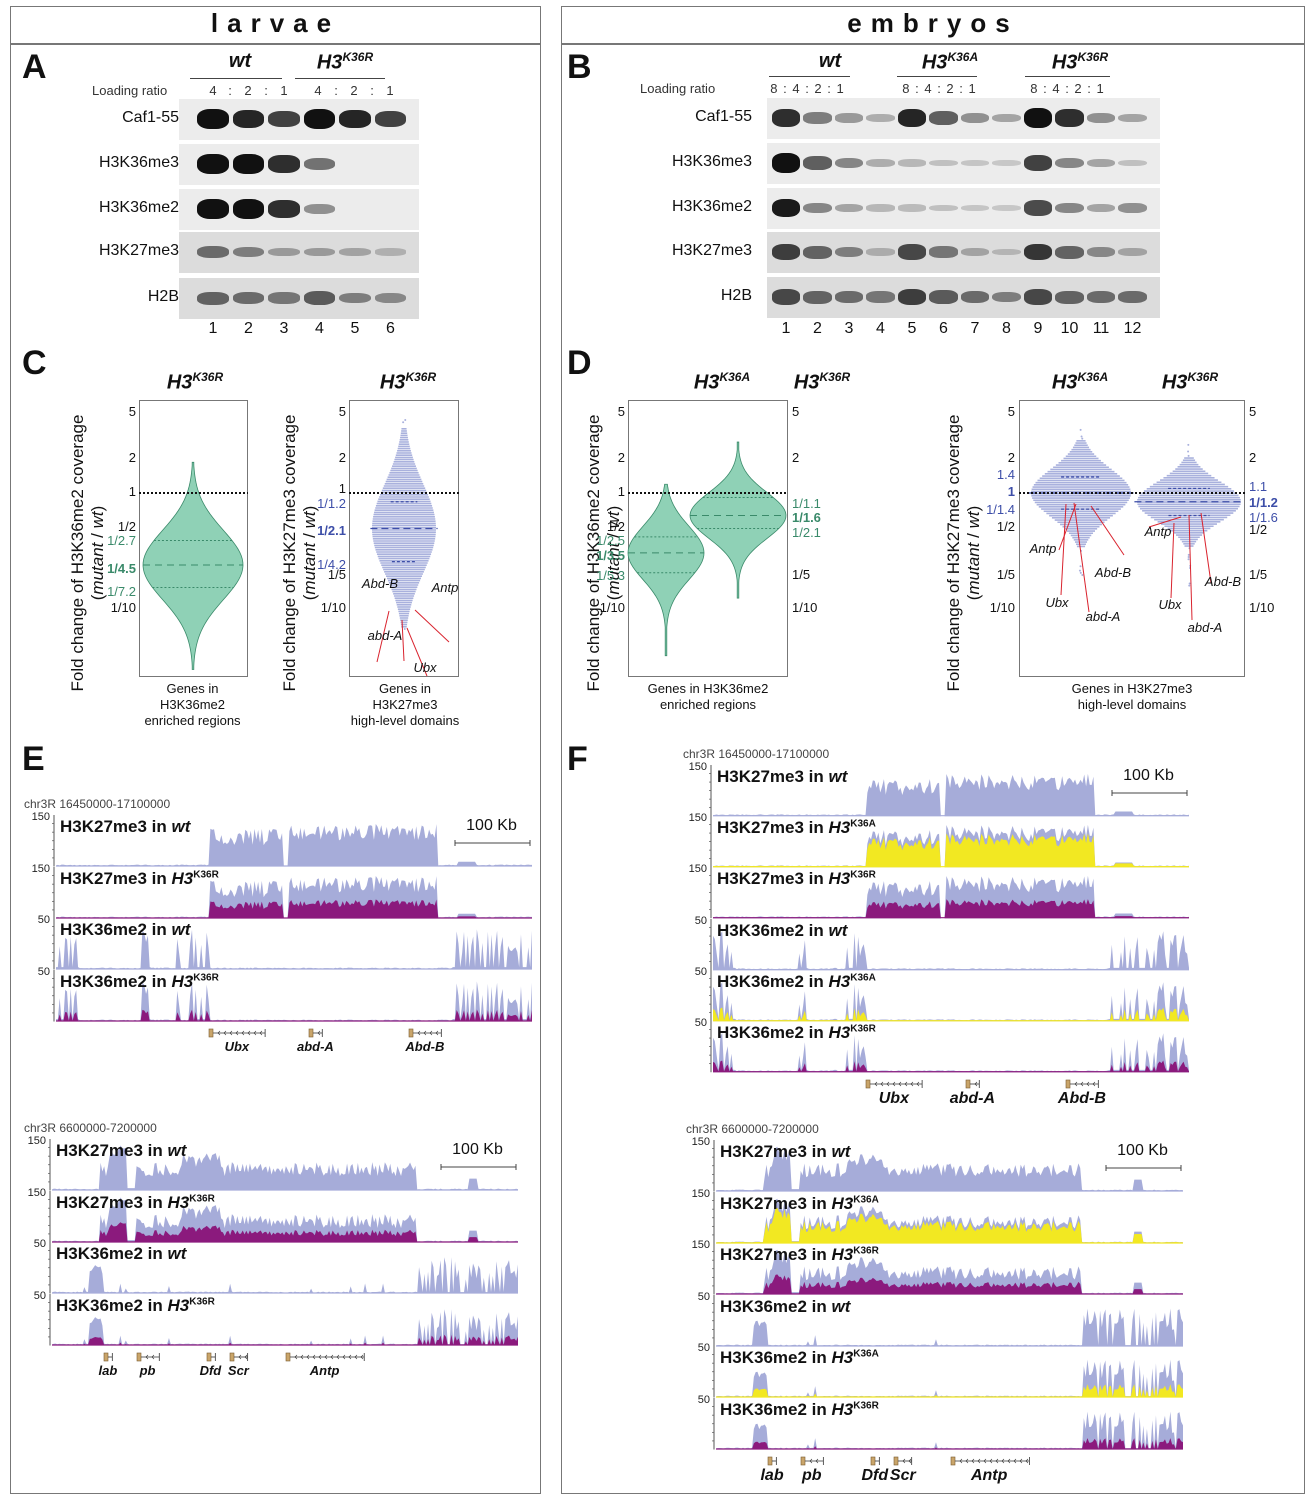 This screenshot has height=1500, width=1311. Describe the element at coordinates (708, 538) in the screenshot. I see `panel-d-left-plot` at that location.